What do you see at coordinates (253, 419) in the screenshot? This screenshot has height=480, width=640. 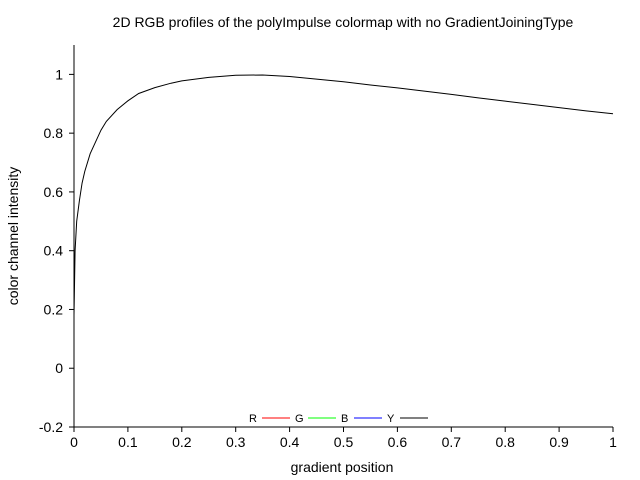 I see `legend-label-r: R` at bounding box center [253, 419].